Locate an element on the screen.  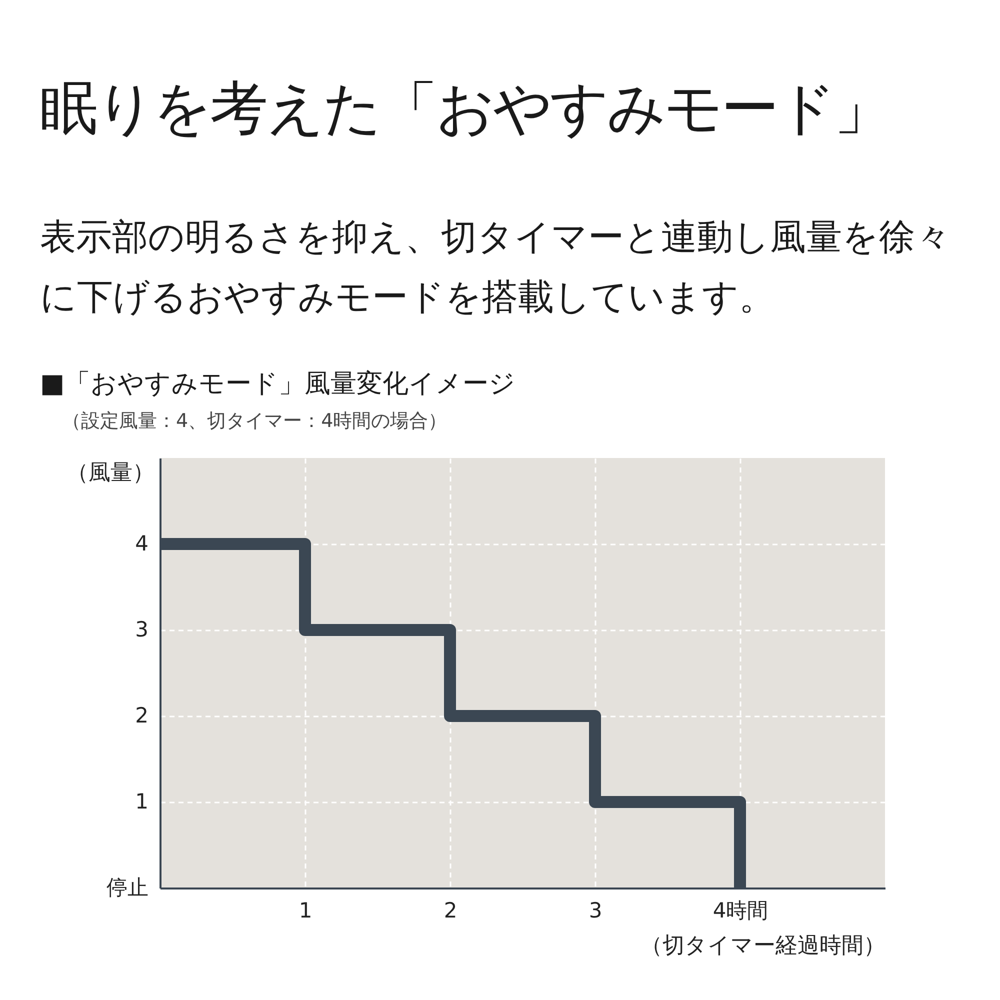
x-tick-label: 1 is located at coordinates (305, 910).